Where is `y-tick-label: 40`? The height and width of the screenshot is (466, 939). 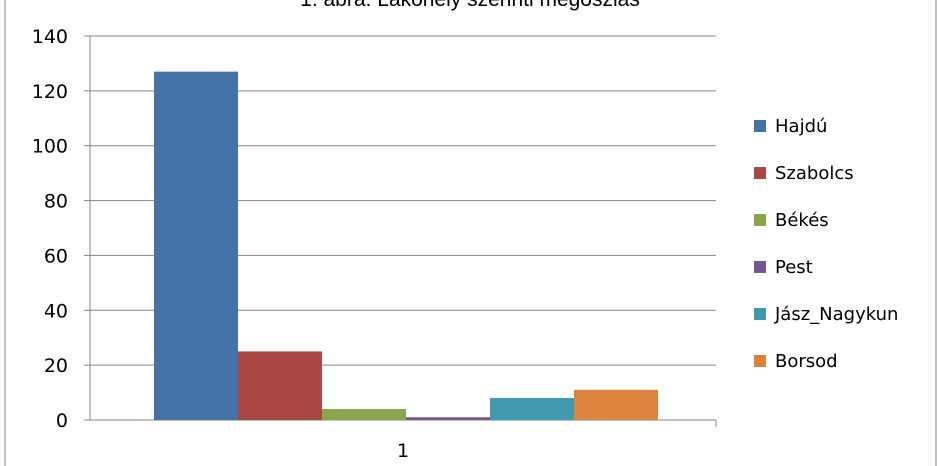
y-tick-label: 40 is located at coordinates (56, 311).